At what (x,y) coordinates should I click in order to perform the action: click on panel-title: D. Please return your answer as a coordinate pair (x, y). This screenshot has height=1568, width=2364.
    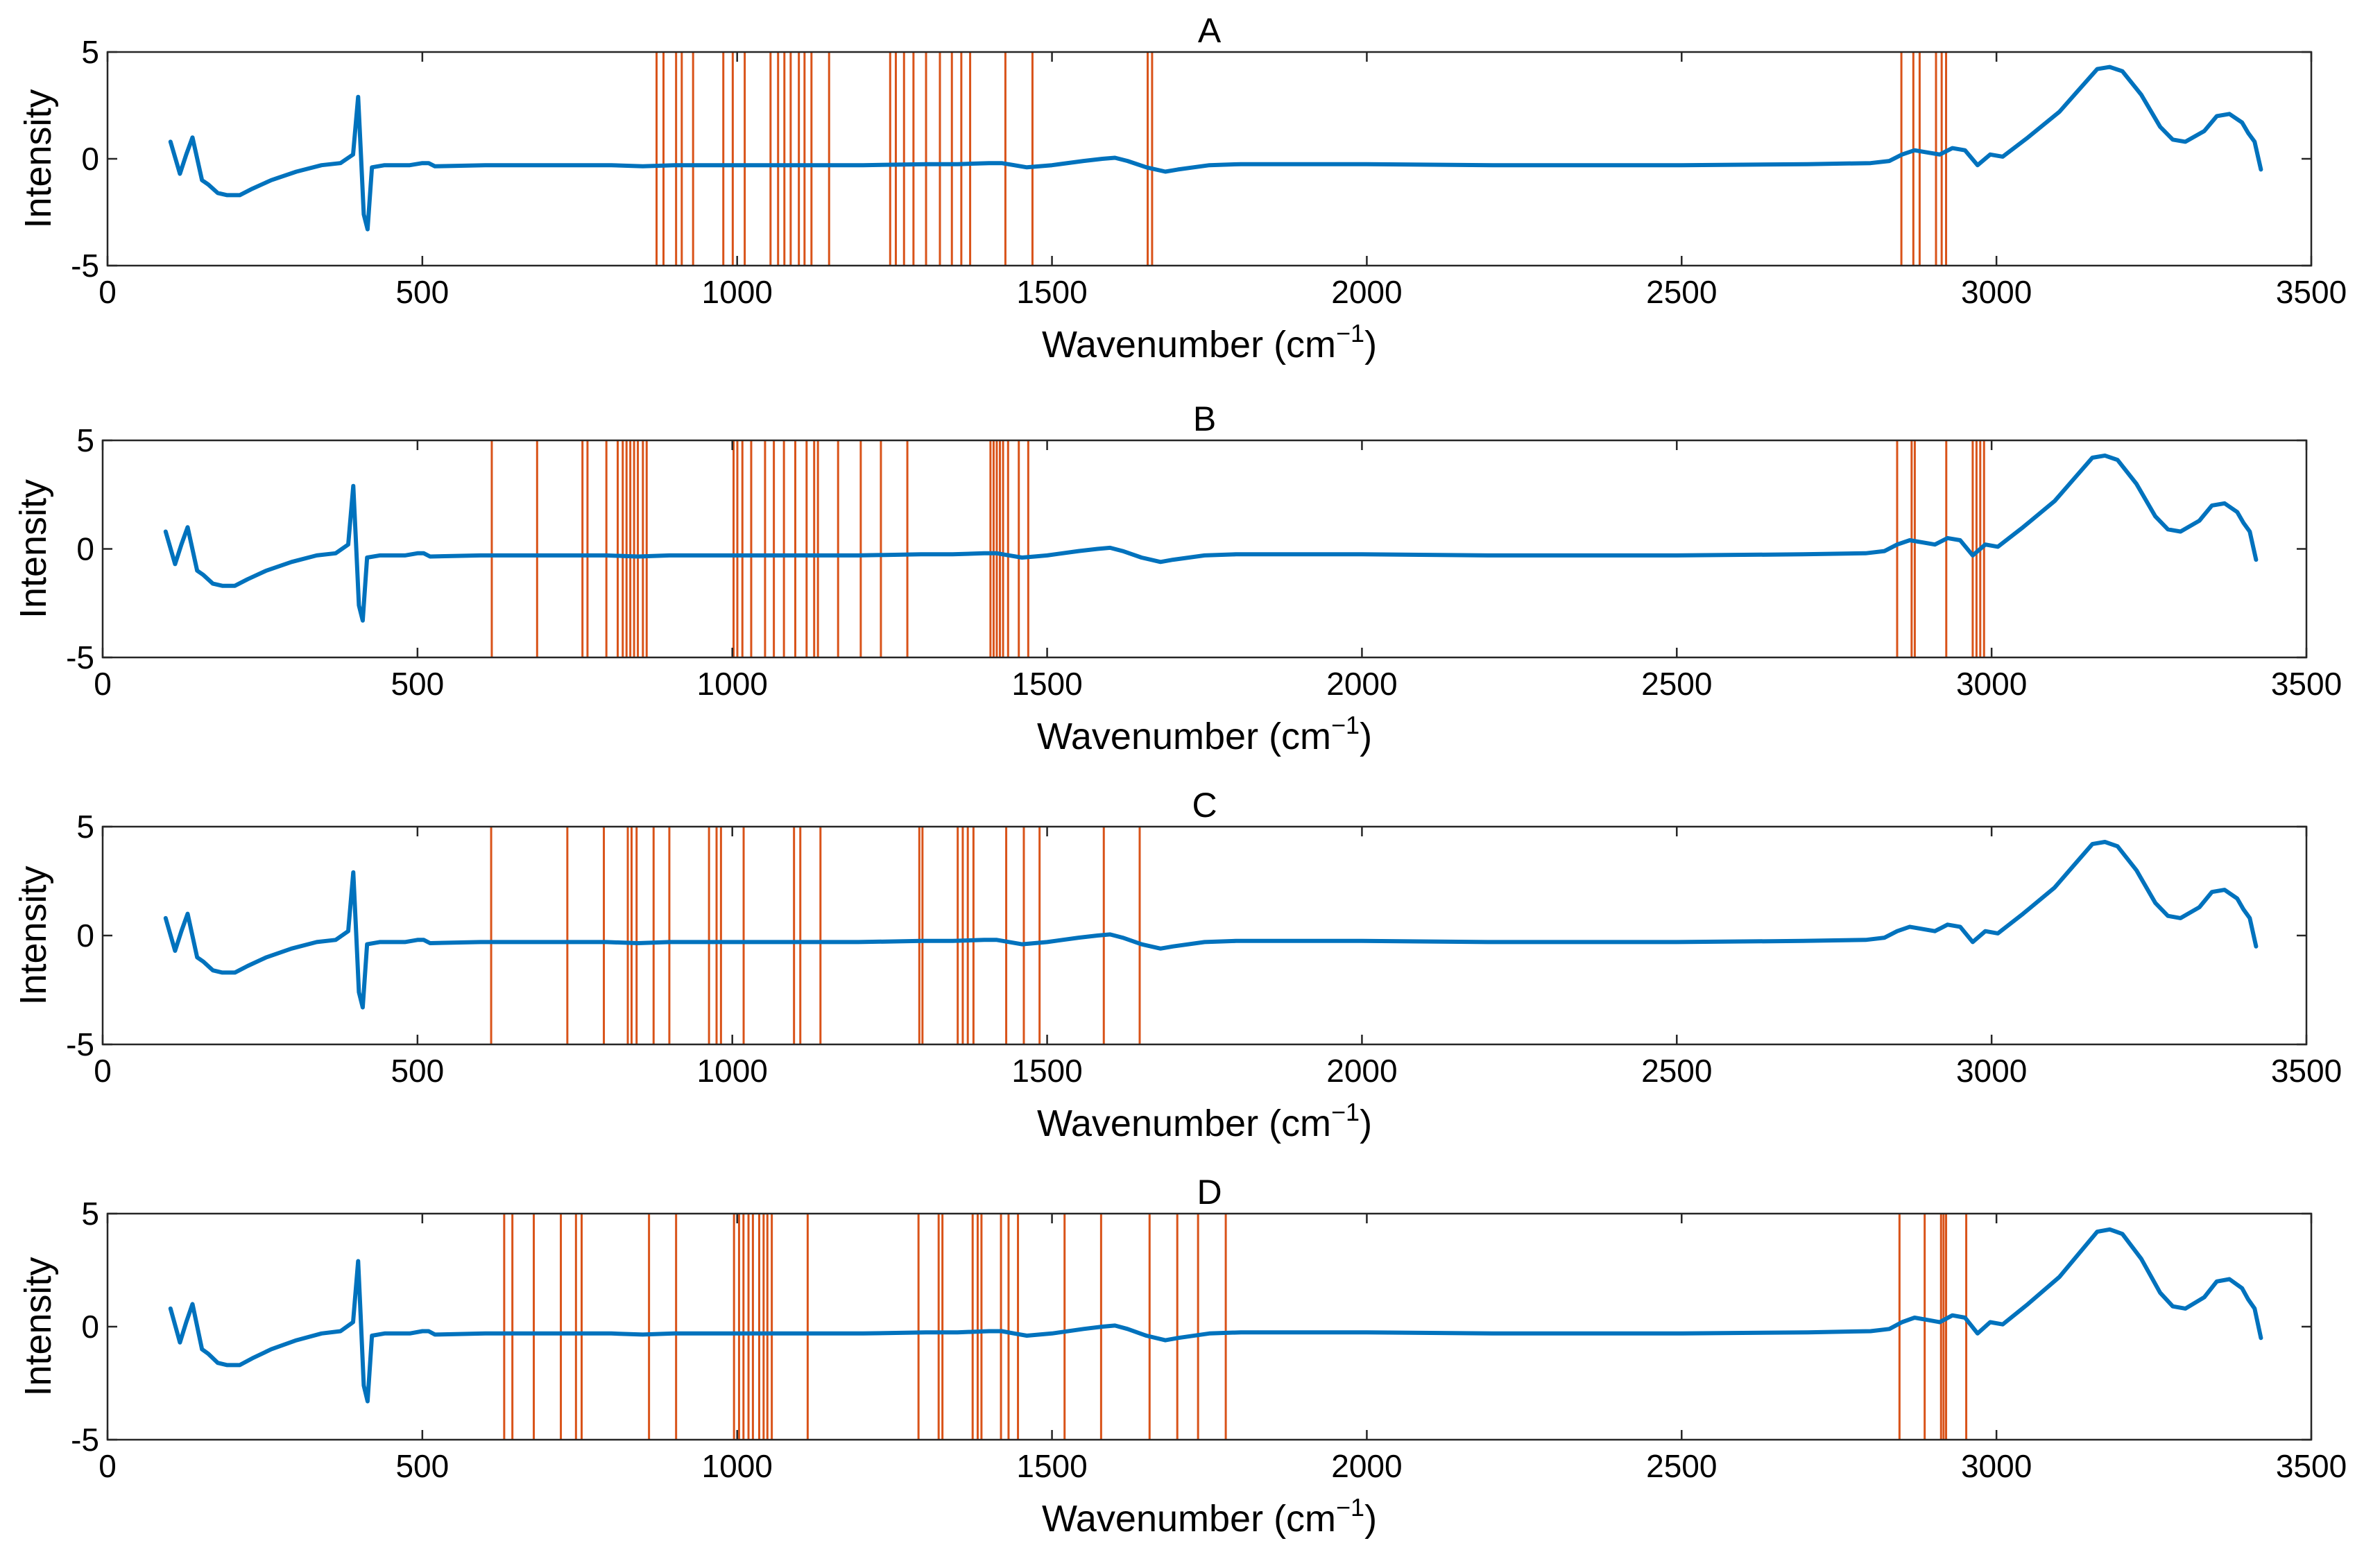
    Looking at the image, I should click on (1209, 1192).